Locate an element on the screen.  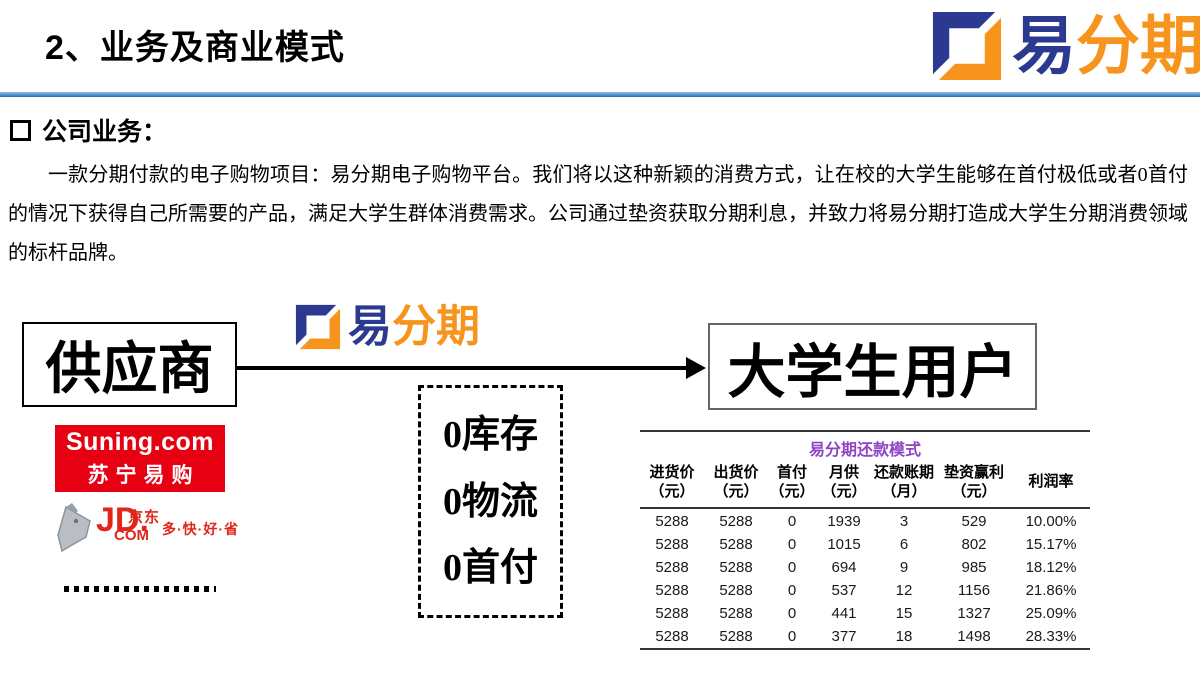
title-divider-line is located at coordinates (600, 94).